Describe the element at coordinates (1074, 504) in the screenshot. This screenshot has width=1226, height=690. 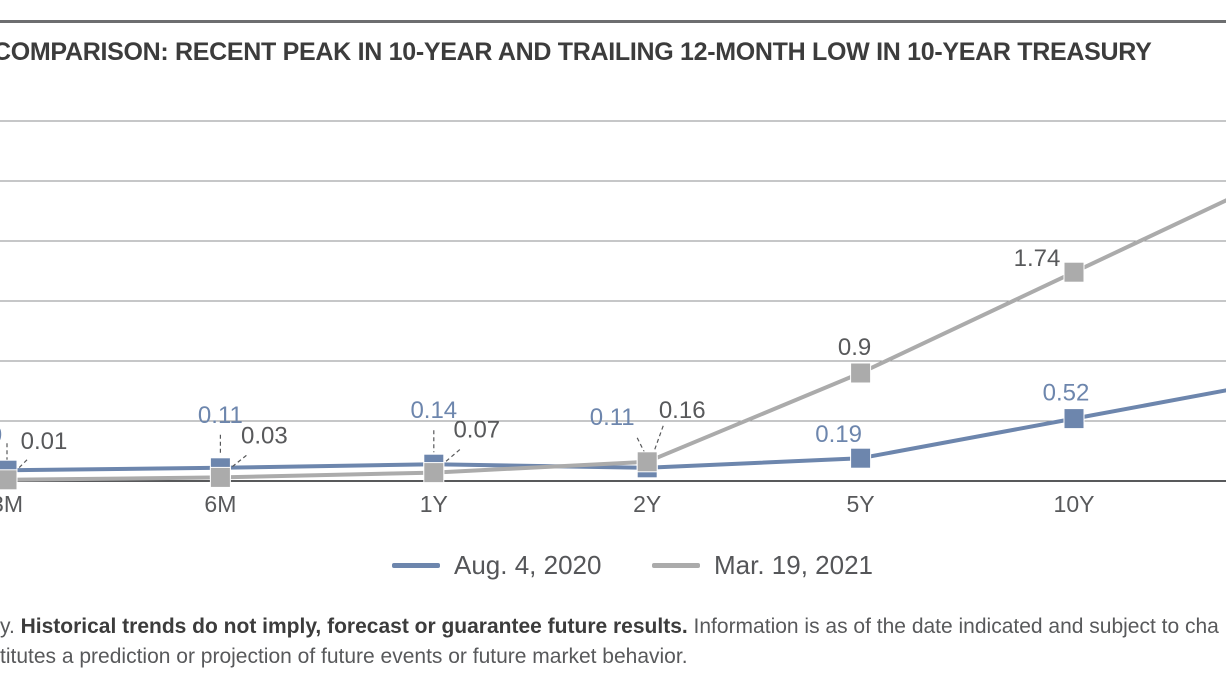
I see `x-tick-label-10y: 10Y` at that location.